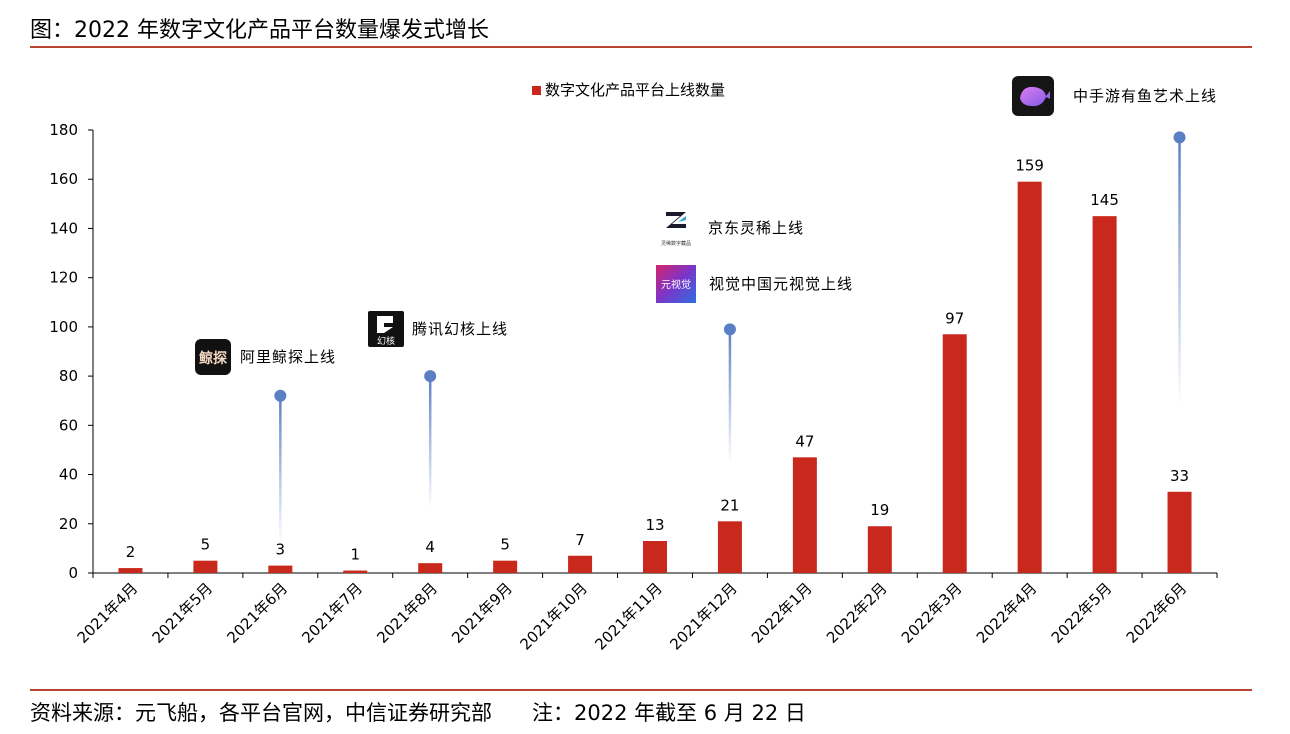 The height and width of the screenshot is (734, 1290). What do you see at coordinates (1157, 613) in the screenshot?
I see `x-tick-label: 2022年6月` at bounding box center [1157, 613].